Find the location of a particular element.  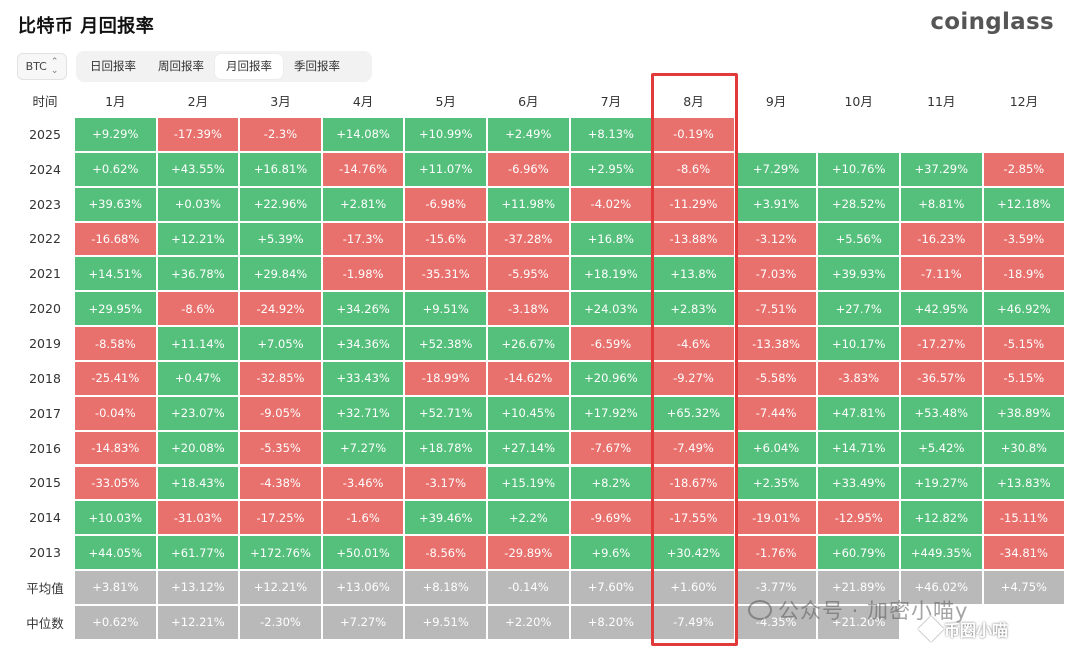

return-cell: -15.6% is located at coordinates (445, 239).